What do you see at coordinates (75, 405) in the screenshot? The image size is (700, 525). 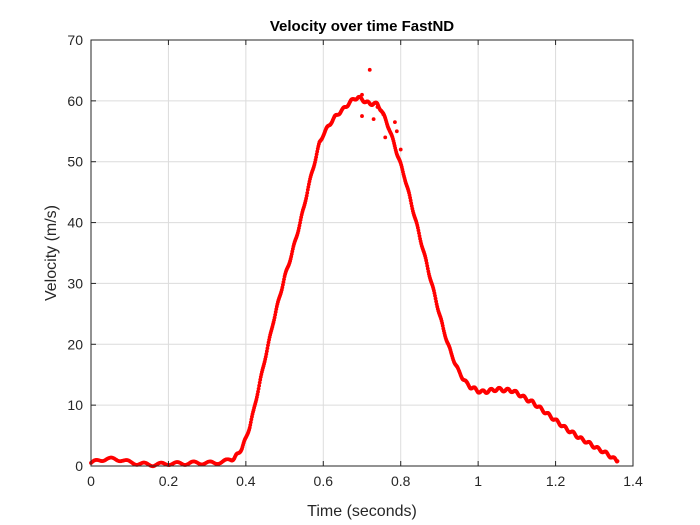 I see `y-tick-label: 10` at bounding box center [75, 405].